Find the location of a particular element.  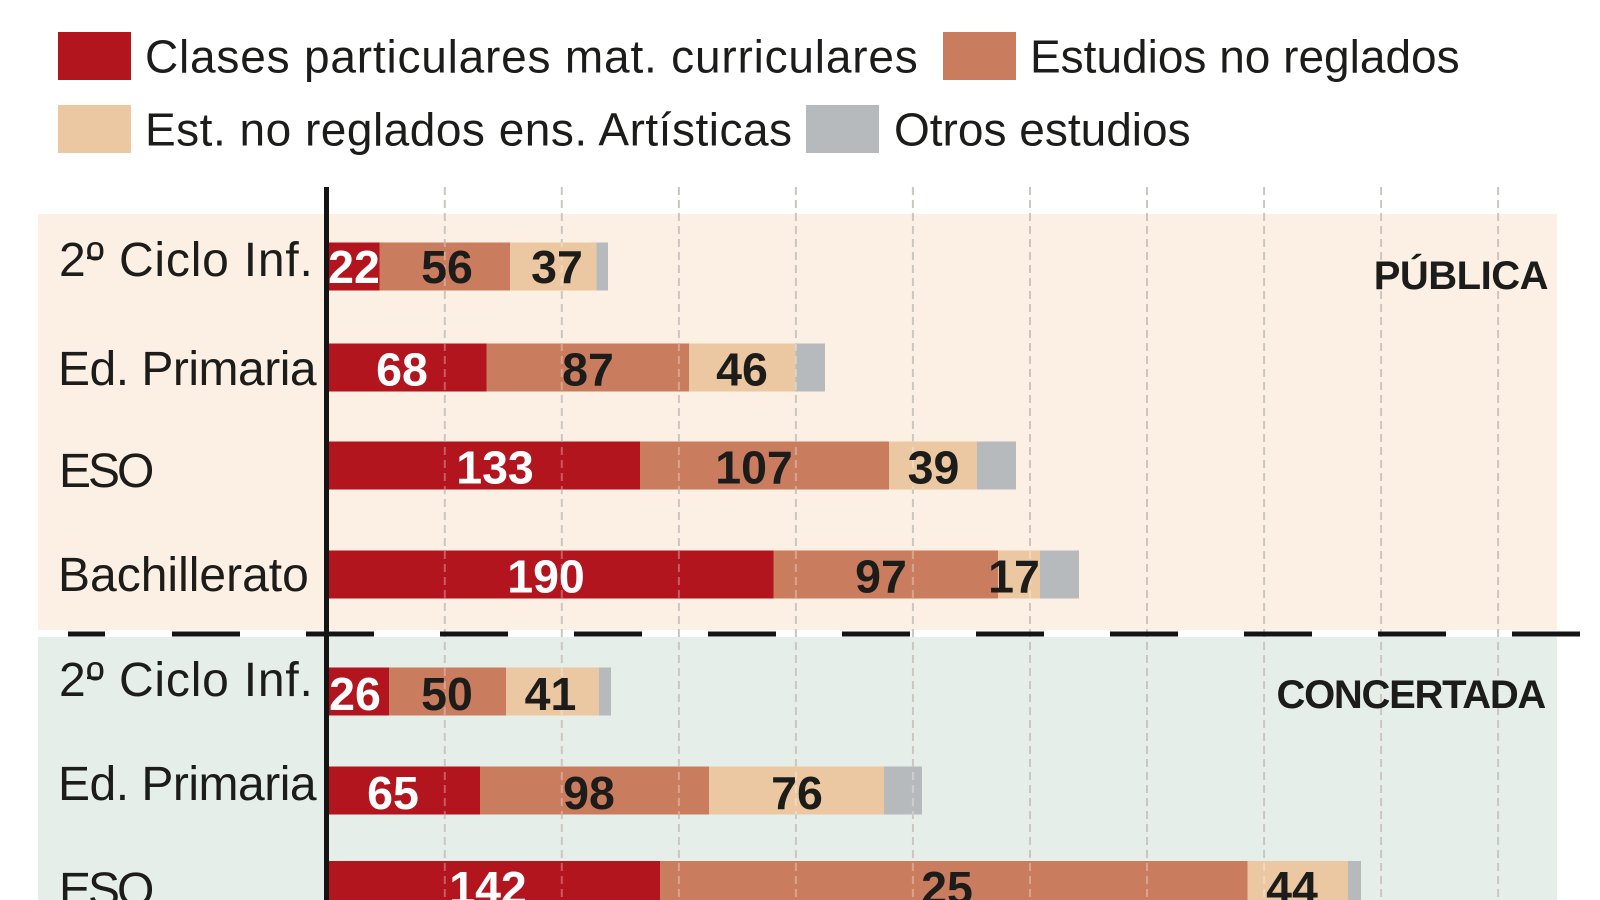

svg-text: CONCERTADA is located at coordinates (1411, 695).